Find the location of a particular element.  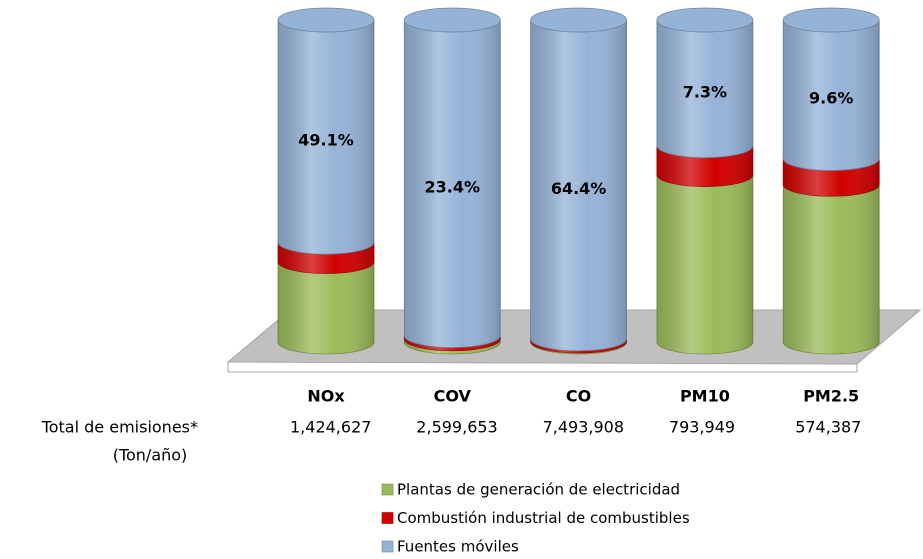

x-tick-label: CO is located at coordinates (578, 396).